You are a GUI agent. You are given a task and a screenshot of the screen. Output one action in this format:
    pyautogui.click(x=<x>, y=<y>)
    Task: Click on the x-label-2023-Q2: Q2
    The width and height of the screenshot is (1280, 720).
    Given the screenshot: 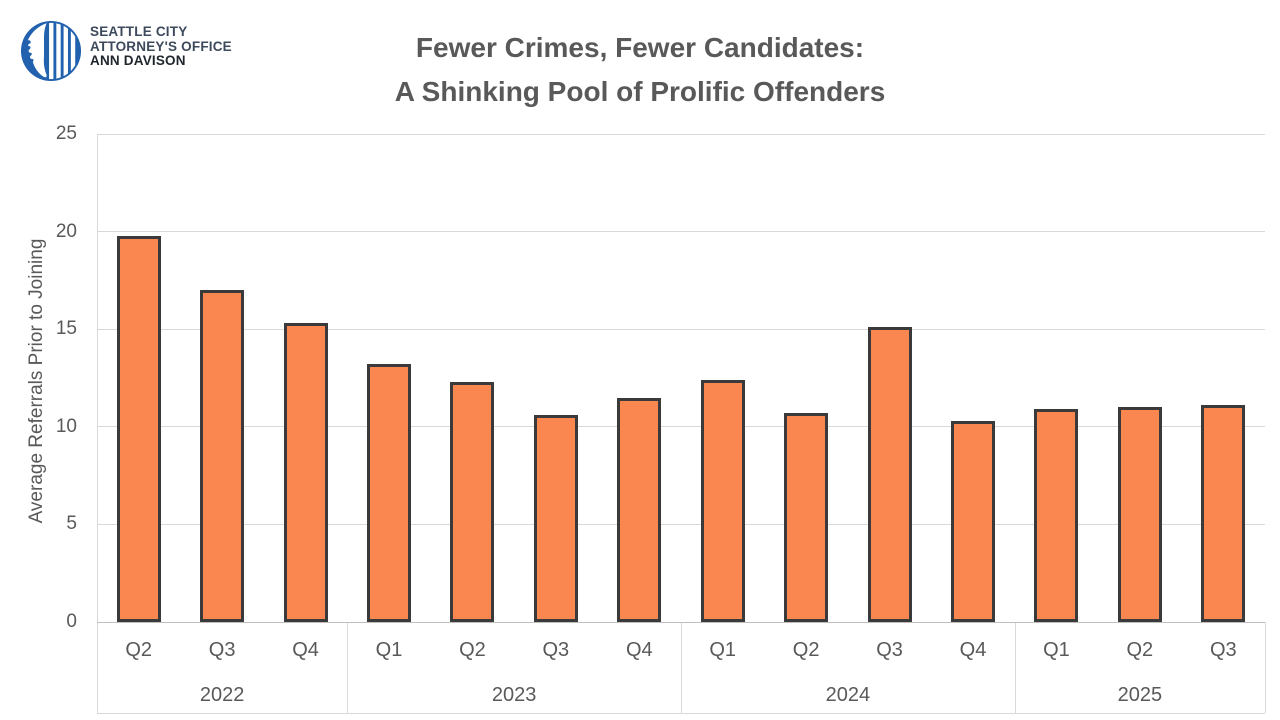 What is the action you would take?
    pyautogui.click(x=472, y=650)
    